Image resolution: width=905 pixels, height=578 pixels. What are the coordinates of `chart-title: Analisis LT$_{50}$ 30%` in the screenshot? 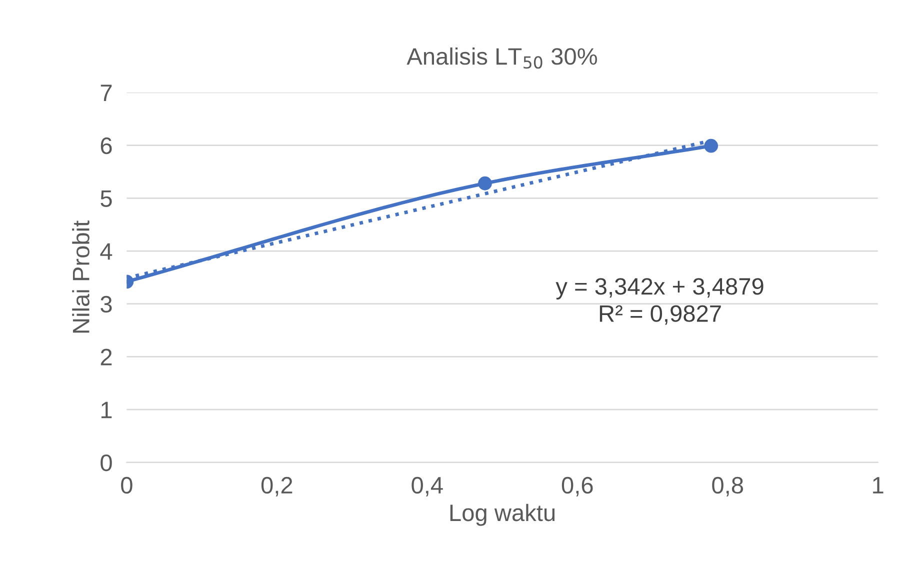 It's located at (502, 58).